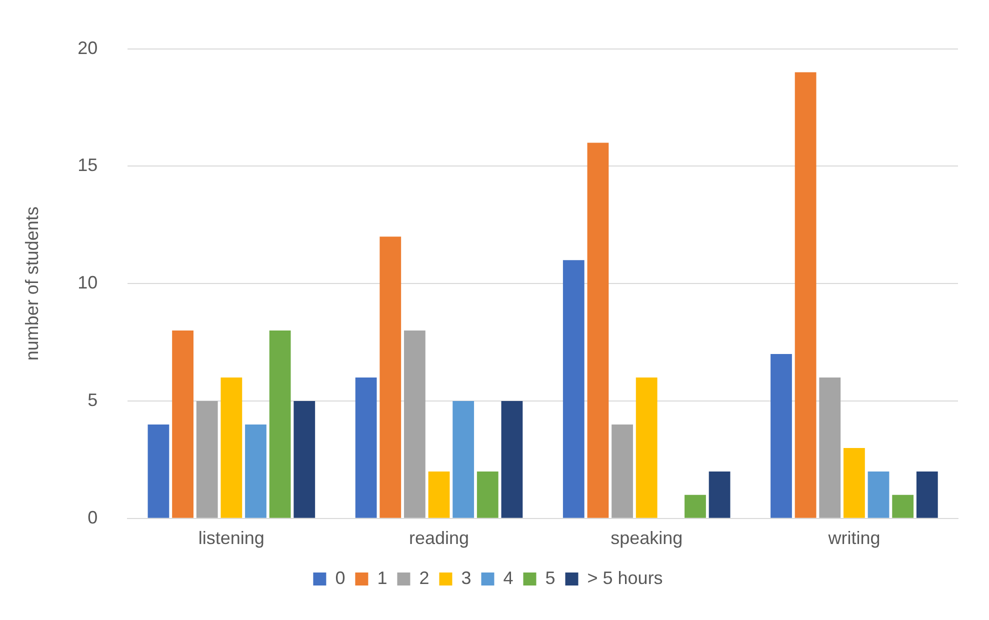 This screenshot has height=620, width=989. What do you see at coordinates (93, 400) in the screenshot?
I see `y-tick-label: 5` at bounding box center [93, 400].